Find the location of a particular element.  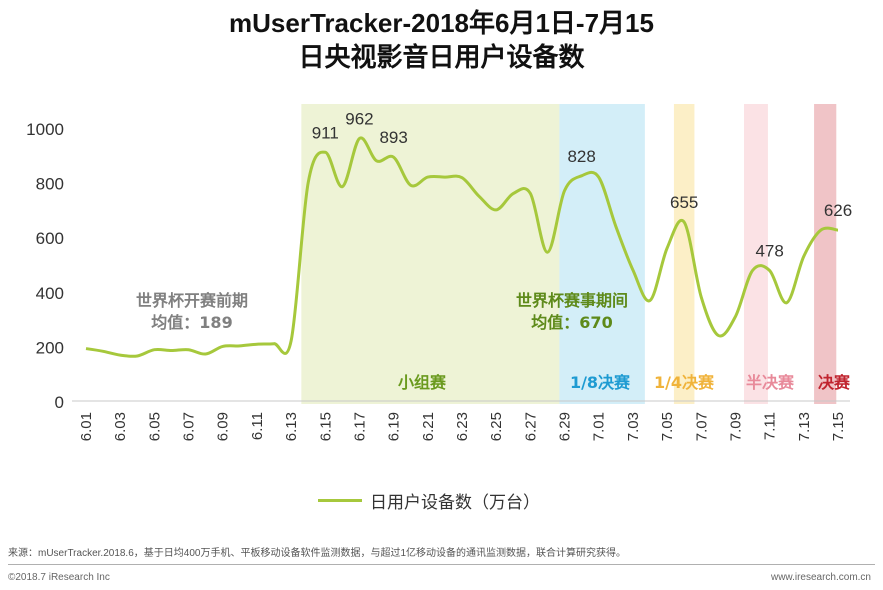

x-tick-label-9: 6.19 is located at coordinates (394, 426).